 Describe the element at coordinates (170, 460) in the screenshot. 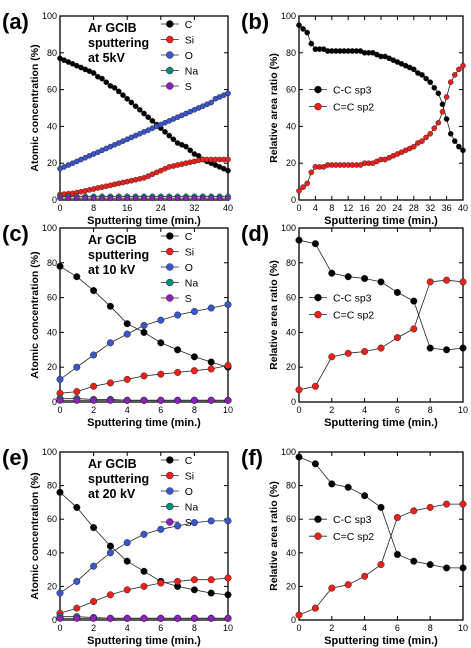

I see `legend-marker-c` at that location.